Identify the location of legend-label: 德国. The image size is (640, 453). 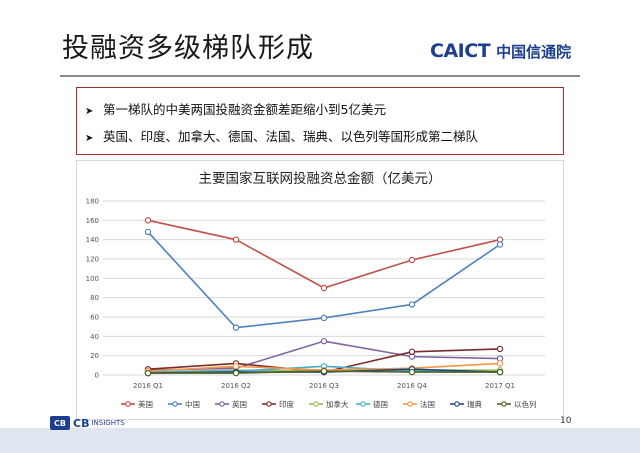
(380, 404).